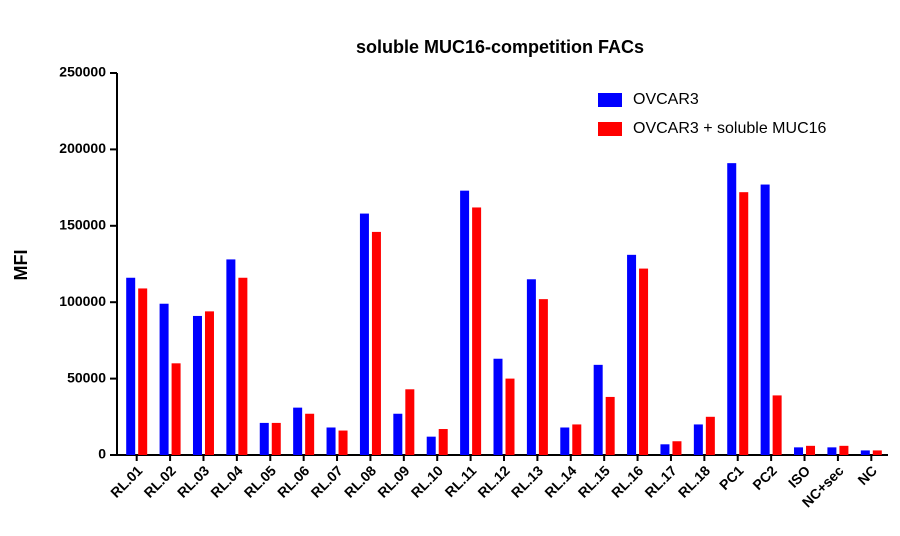 The height and width of the screenshot is (536, 900). What do you see at coordinates (731, 477) in the screenshot?
I see `x-tick-label: PC1` at bounding box center [731, 477].